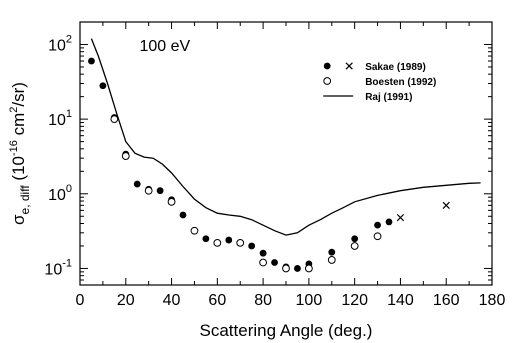 This screenshot has width=518, height=343. I want to click on y-axis-title: σe, diff (10-16 cm2/sr), so click(20, 153).